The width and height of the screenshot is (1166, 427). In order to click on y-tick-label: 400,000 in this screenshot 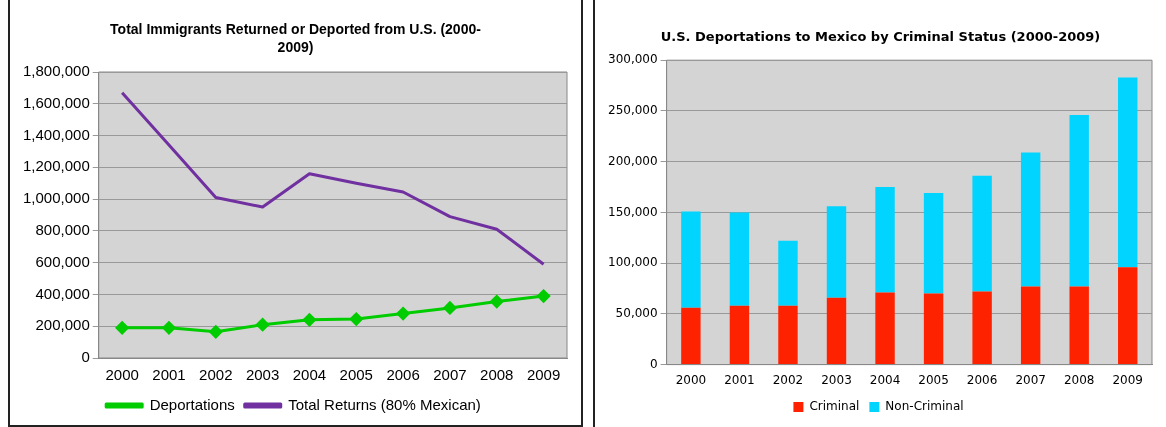, I will do `click(62, 293)`.